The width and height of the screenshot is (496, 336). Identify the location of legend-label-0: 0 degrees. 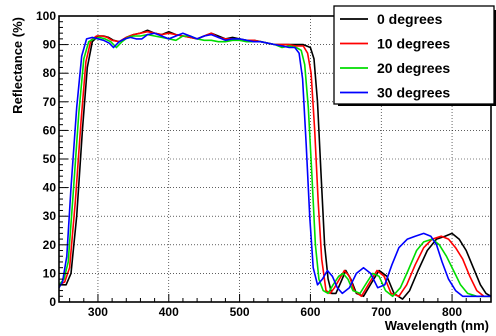
(410, 19).